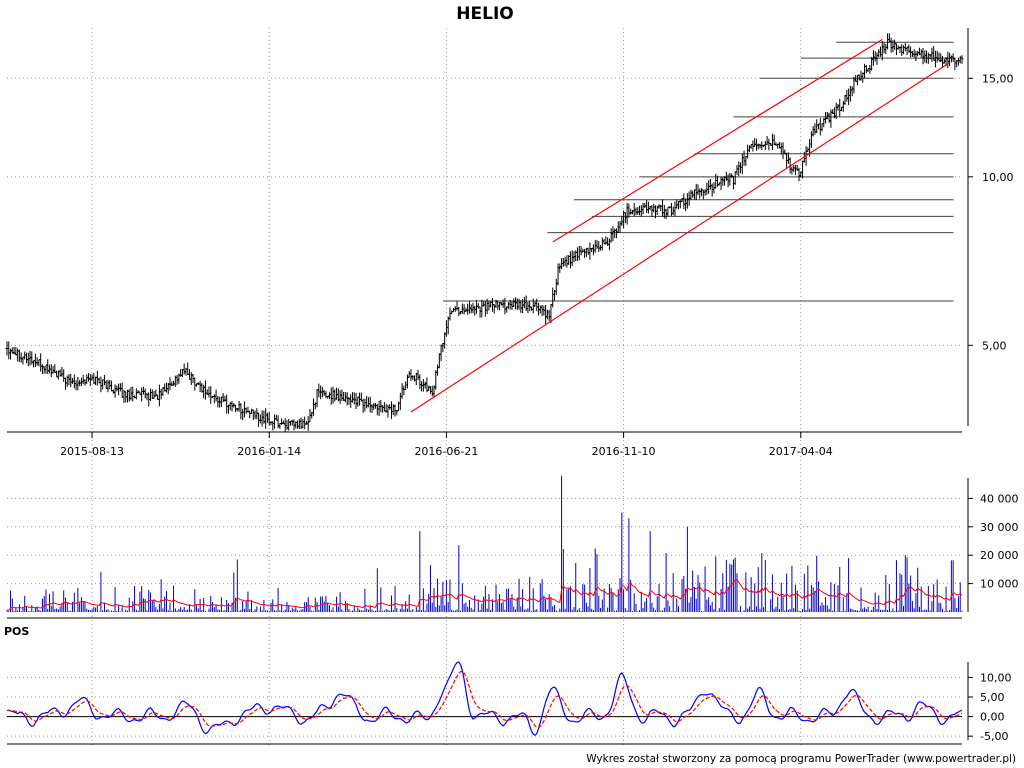 The image size is (1024, 768). Describe the element at coordinates (994, 736) in the screenshot. I see `pos-y-tick-label-3: -5,00` at that location.